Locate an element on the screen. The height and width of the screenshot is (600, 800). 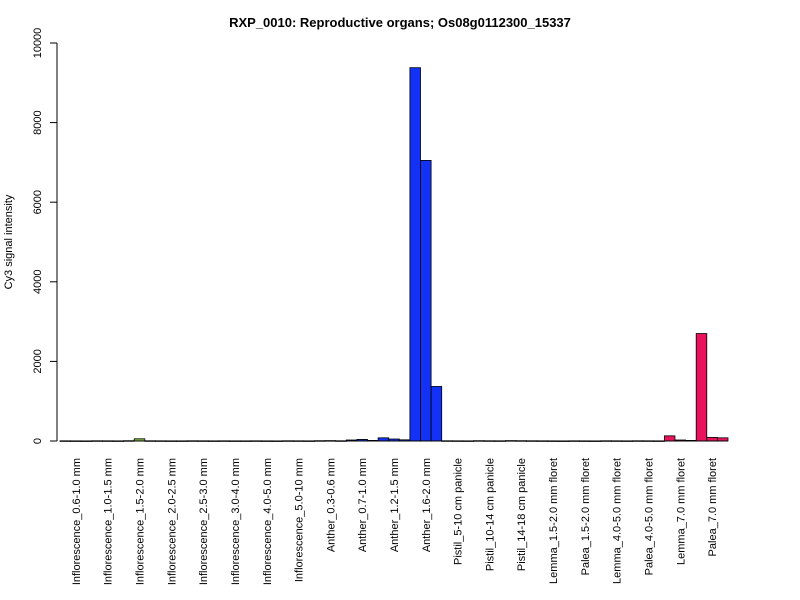
x-tick-label: Lemma_7.0 mm floret is located at coordinates (681, 511).